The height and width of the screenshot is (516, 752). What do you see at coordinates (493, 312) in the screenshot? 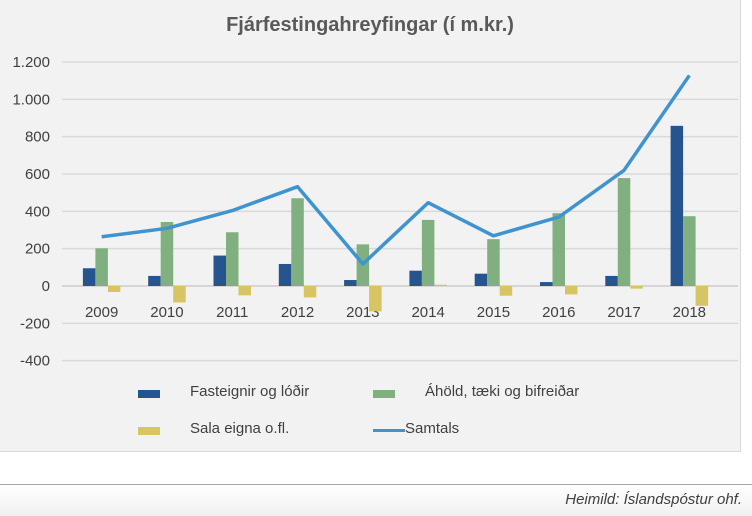
I see `x-tick-label: 2015` at bounding box center [493, 312].